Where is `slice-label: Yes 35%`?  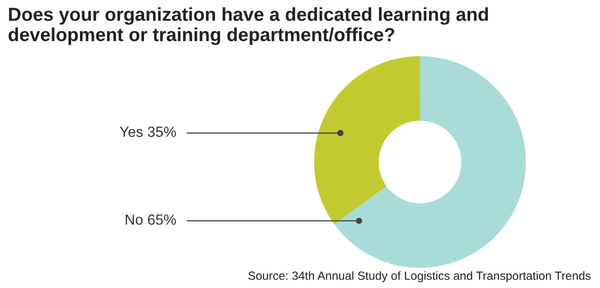 slice-label: Yes 35% is located at coordinates (148, 131).